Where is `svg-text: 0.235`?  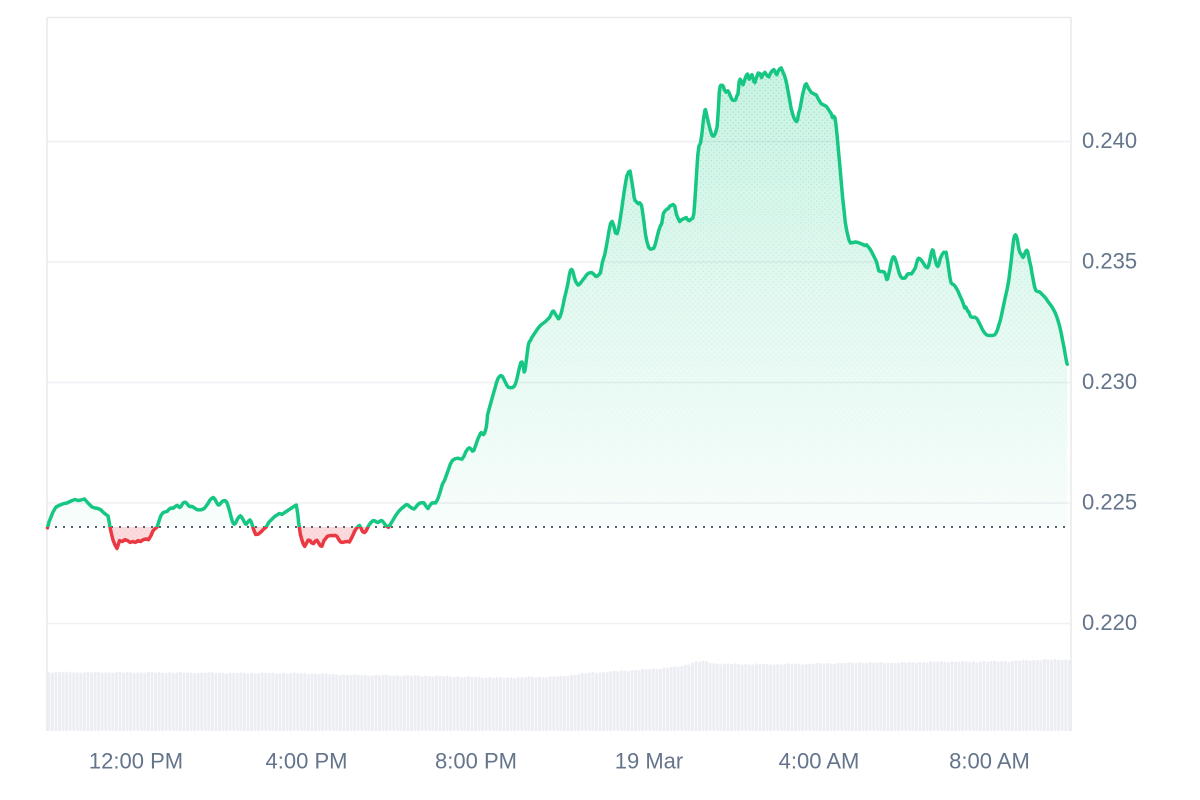
svg-text: 0.235 is located at coordinates (1109, 261).